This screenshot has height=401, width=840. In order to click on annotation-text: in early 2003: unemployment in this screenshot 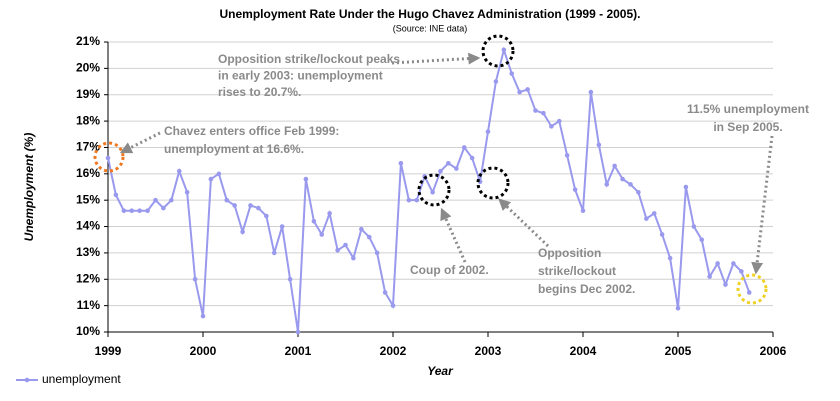, I will do `click(300, 76)`.